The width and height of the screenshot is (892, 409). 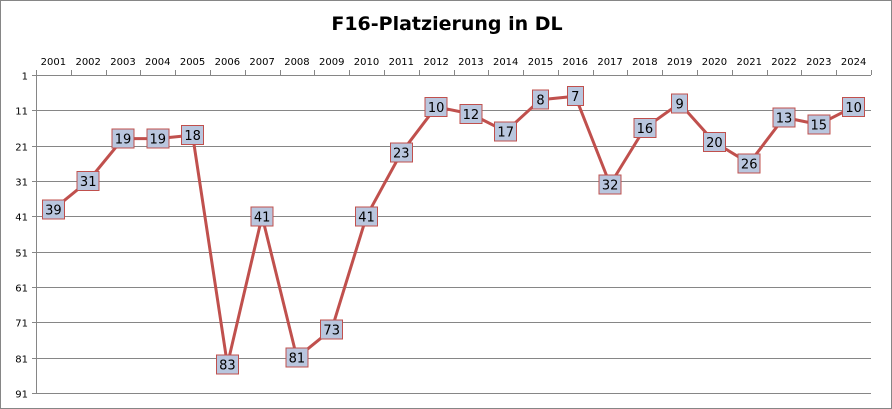 I want to click on x-tick-label: 2011, so click(x=401, y=62).